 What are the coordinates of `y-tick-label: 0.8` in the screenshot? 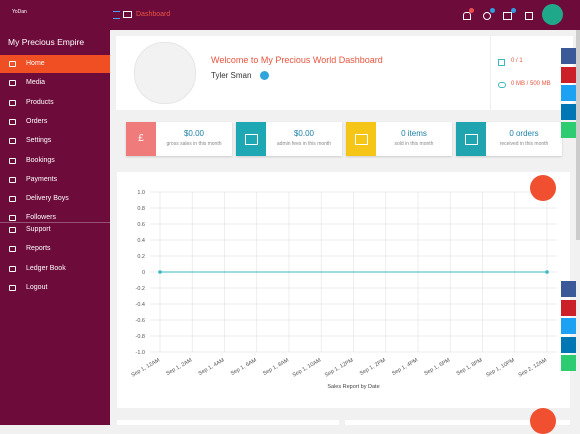 It's located at (141, 209).